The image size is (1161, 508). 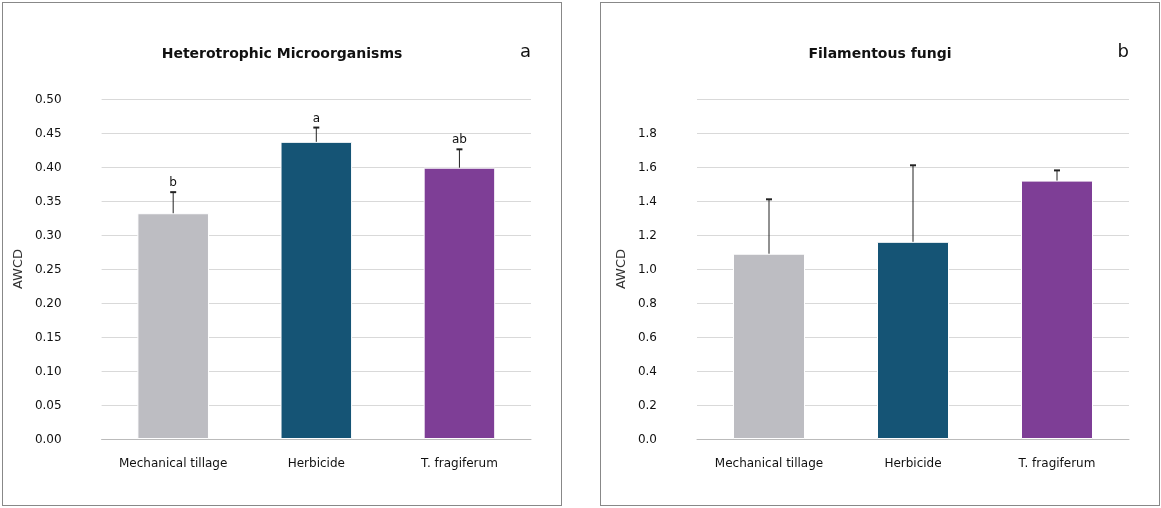 I want to click on text: a, so click(x=525, y=50).